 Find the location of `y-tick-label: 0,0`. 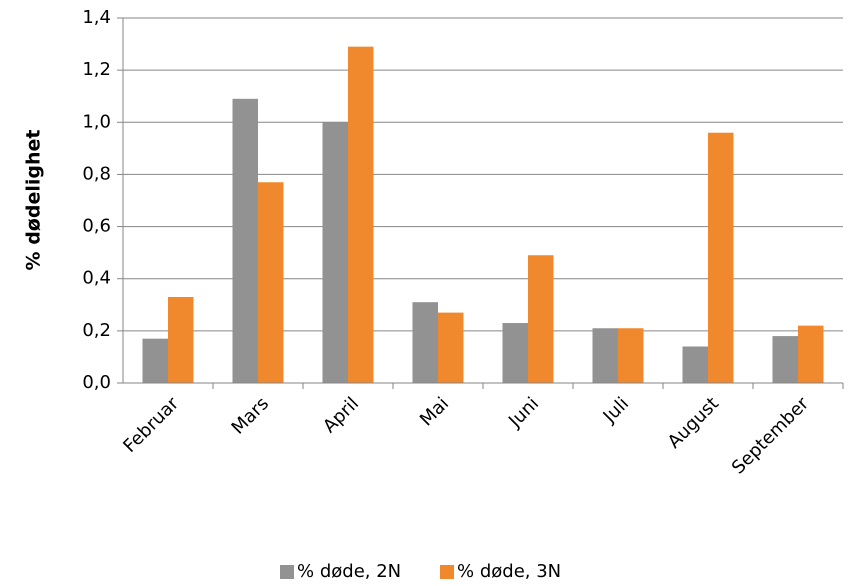

y-tick-label: 0,0 is located at coordinates (96, 382).